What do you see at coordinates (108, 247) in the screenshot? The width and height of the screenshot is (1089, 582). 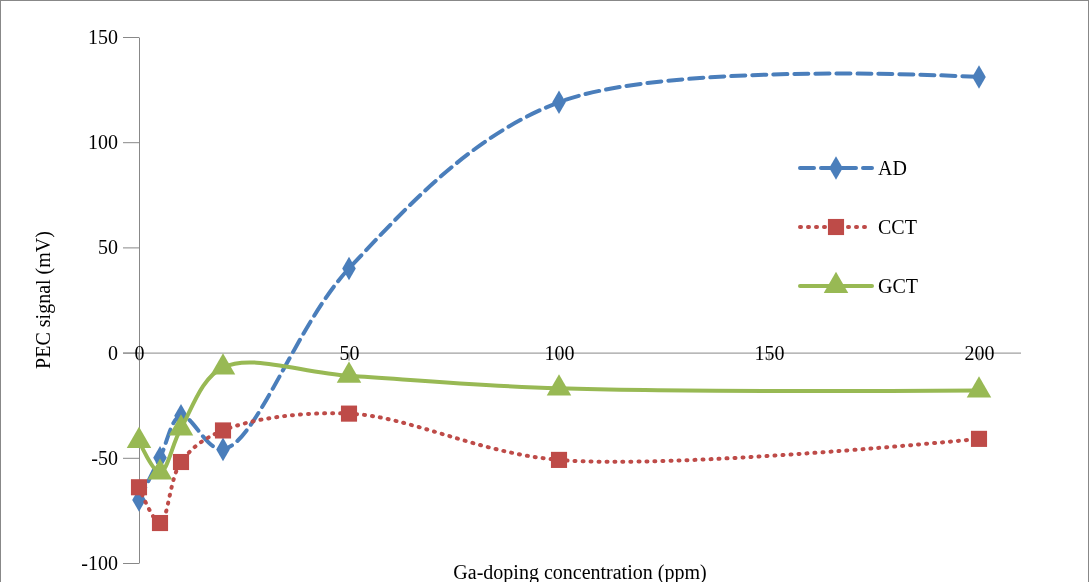 I see `y-tick-label: 50` at bounding box center [108, 247].